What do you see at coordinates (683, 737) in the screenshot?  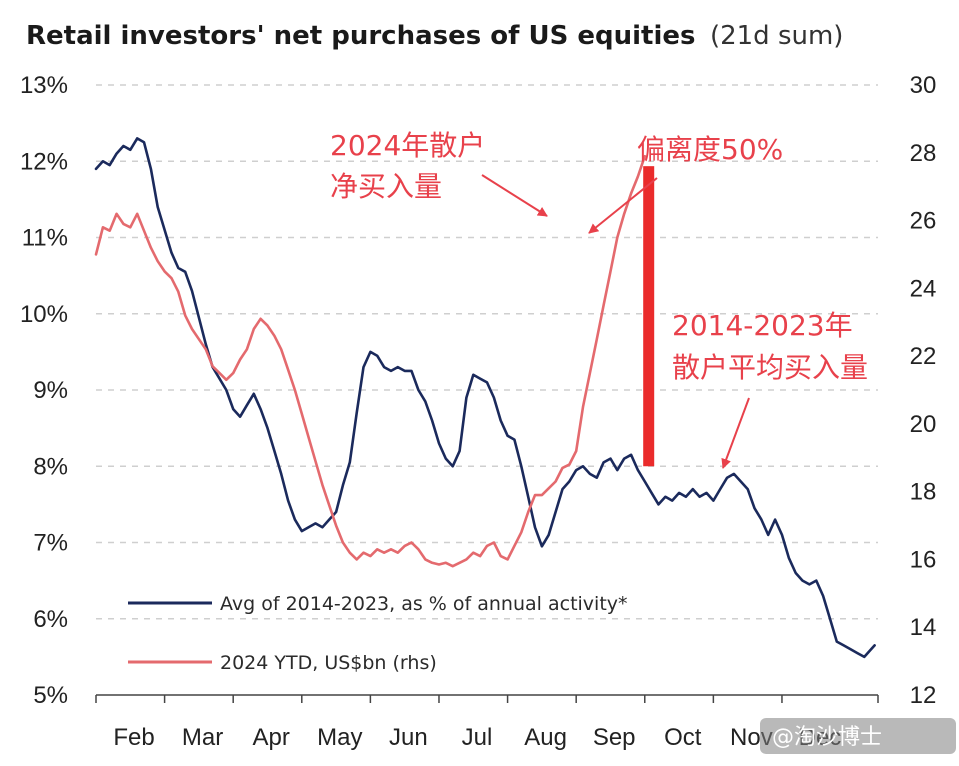 I see `x-tick-label: Oct` at bounding box center [683, 737].